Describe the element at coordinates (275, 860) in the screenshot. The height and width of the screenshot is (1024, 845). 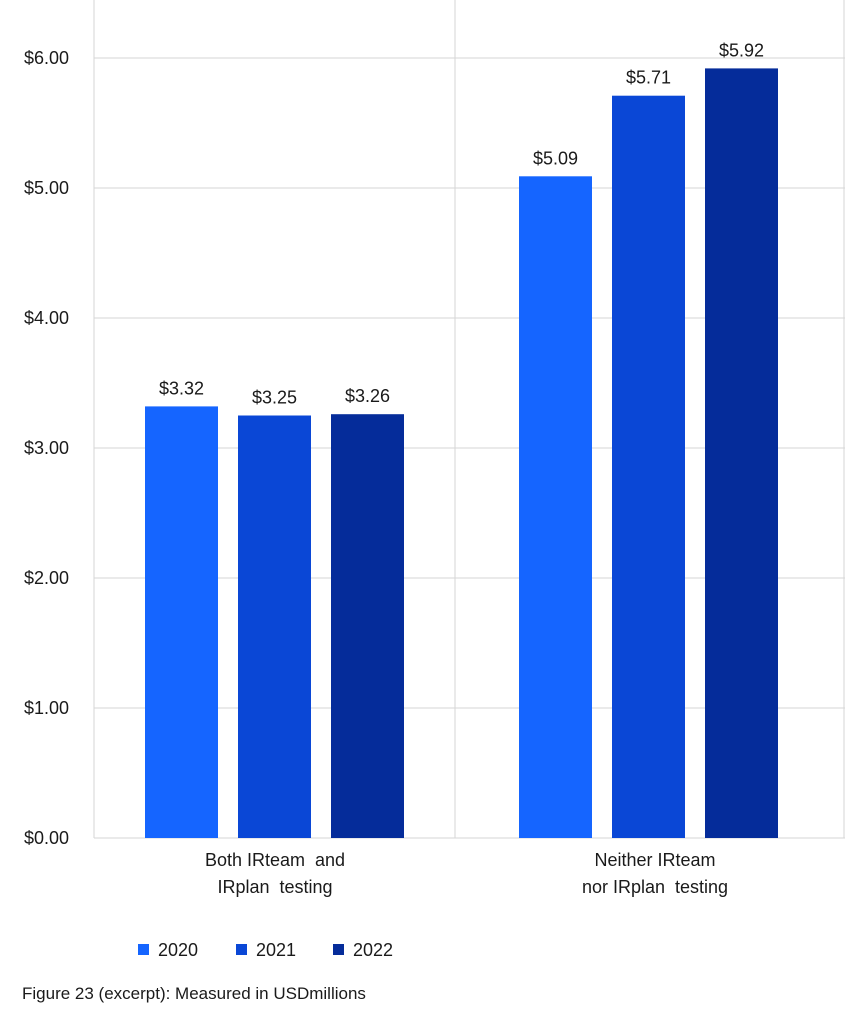
I see `category-label: Both IRteam and` at that location.